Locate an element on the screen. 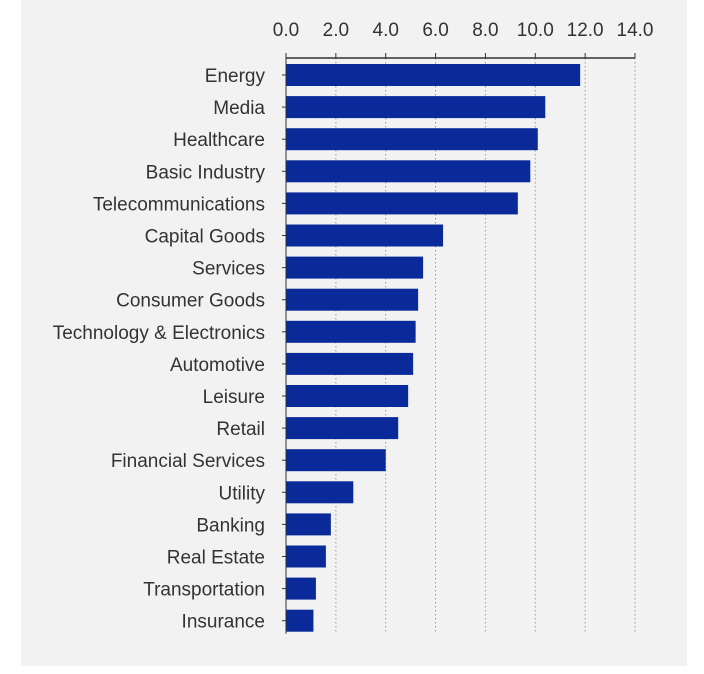 The width and height of the screenshot is (704, 674). category-label: Healthcare is located at coordinates (219, 140).